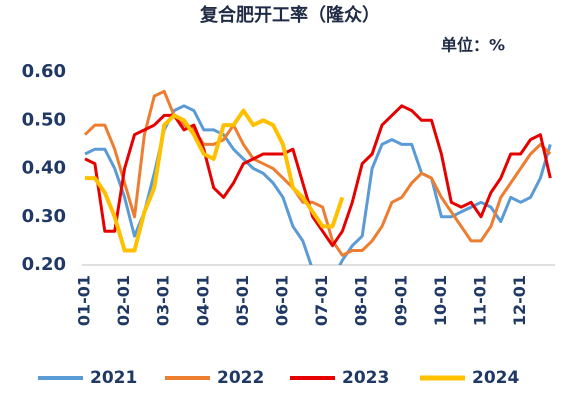 This screenshot has width=568, height=409. Describe the element at coordinates (519, 300) in the screenshot. I see `x-tick-label: 12-01` at that location.